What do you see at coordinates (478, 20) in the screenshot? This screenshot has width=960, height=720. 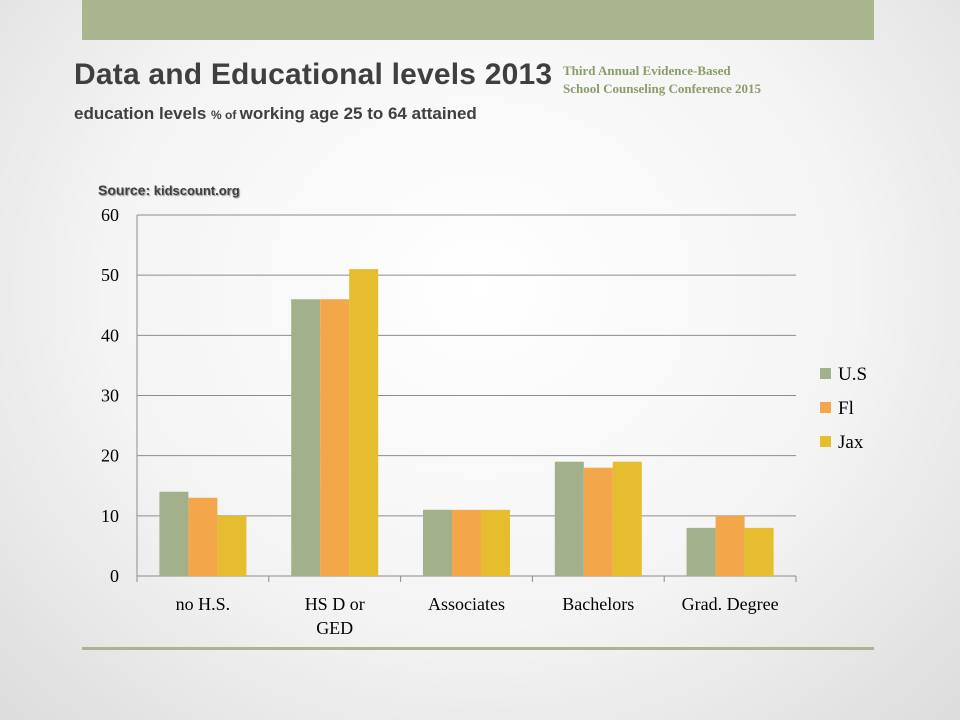 I see `top-accent-bar` at bounding box center [478, 20].